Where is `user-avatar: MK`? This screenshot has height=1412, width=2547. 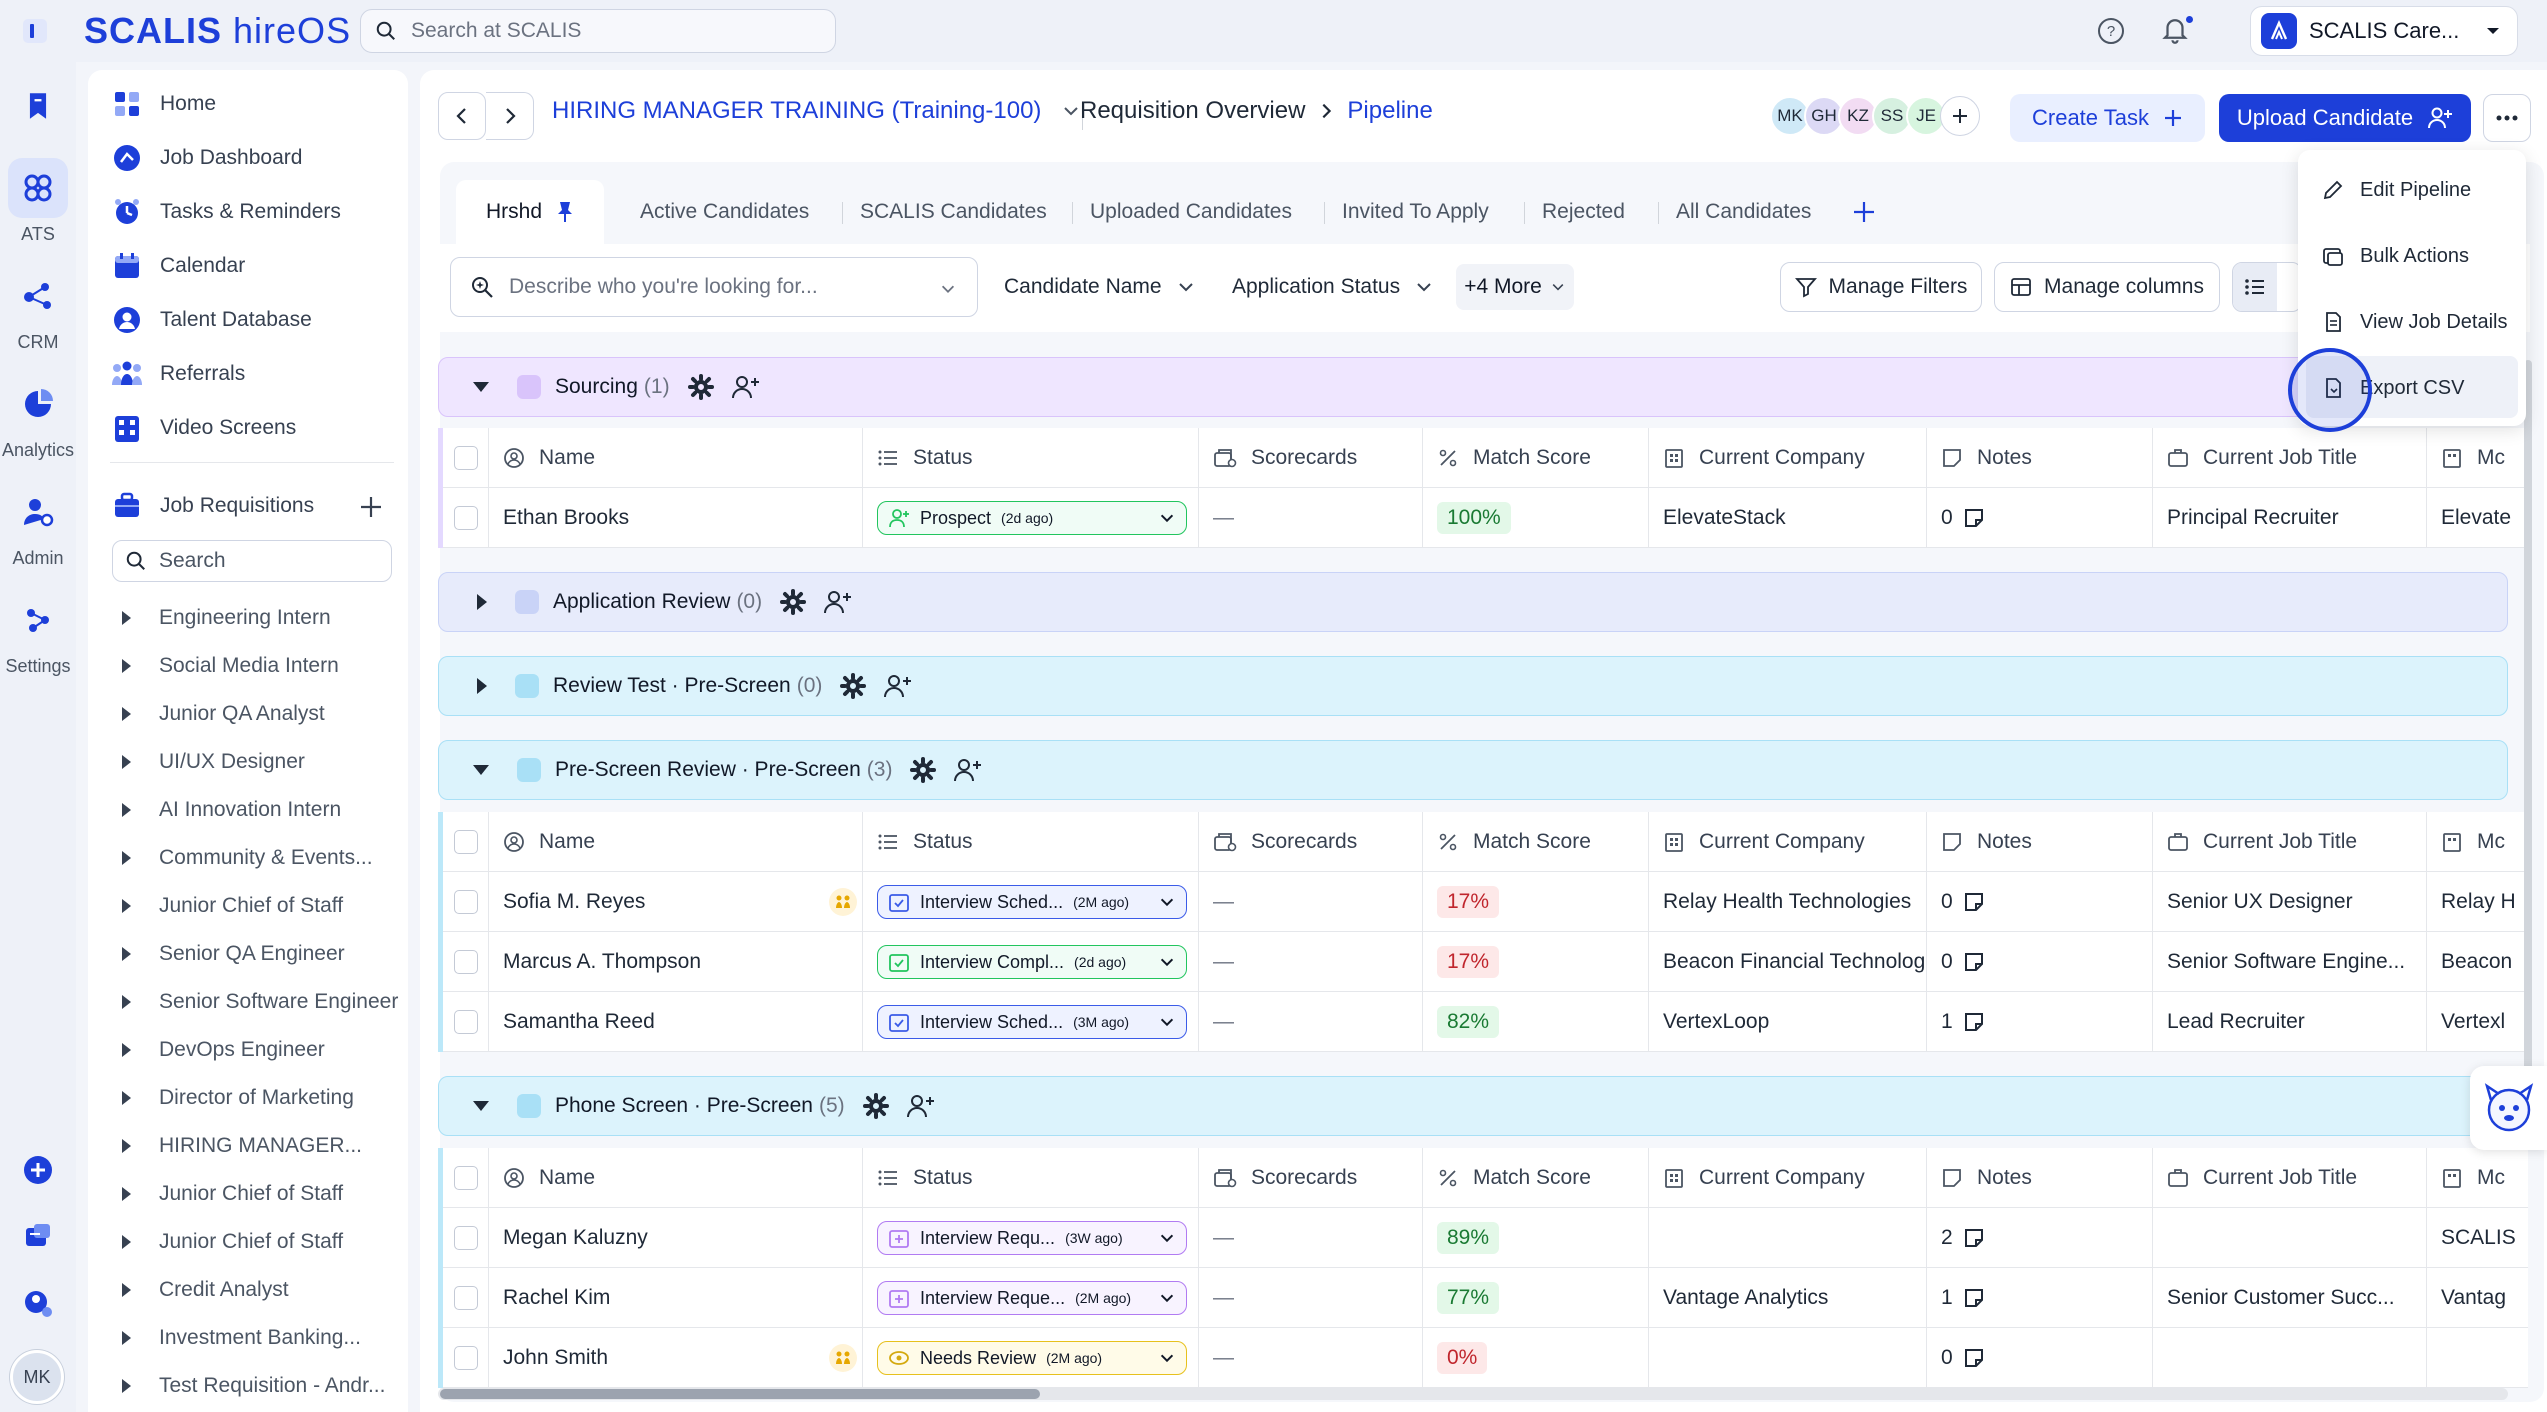
user-avatar: MK is located at coordinates (37, 1377).